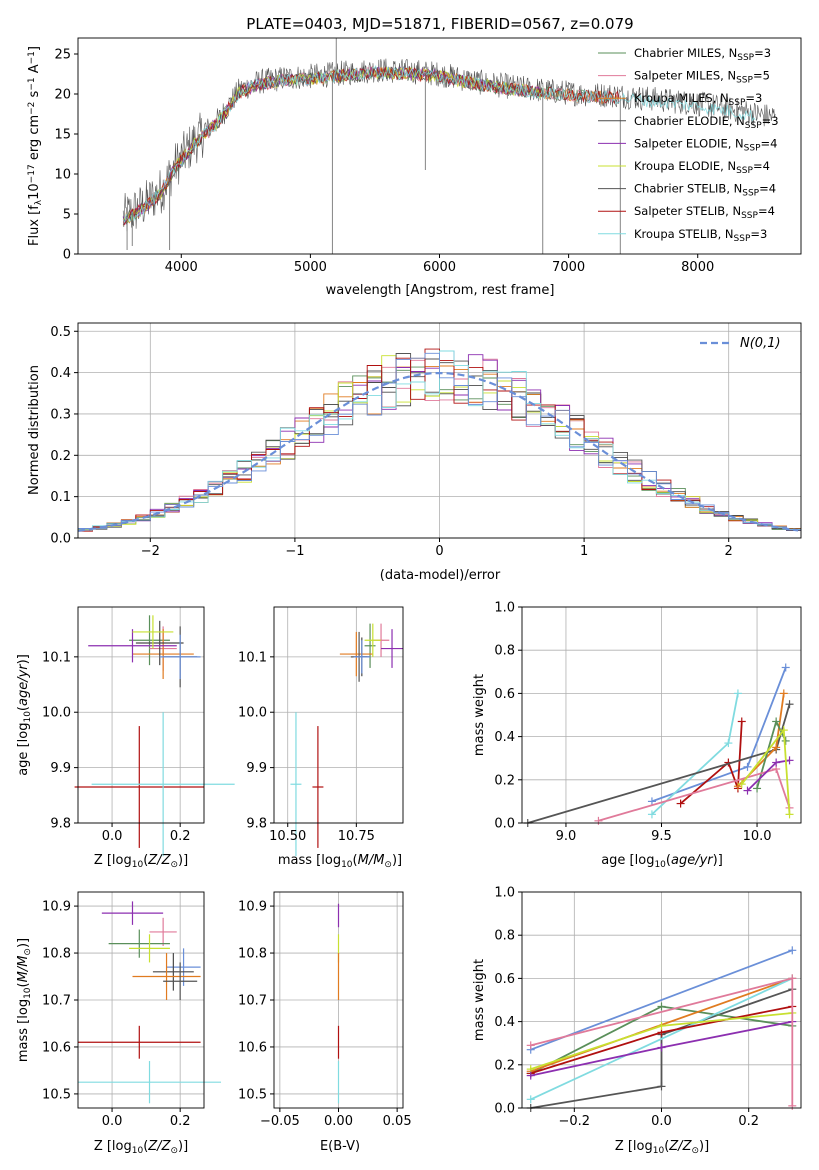 Image resolution: width=819 pixels, height=1170 pixels. I want to click on y-tick-label: 0, so click(67, 255).